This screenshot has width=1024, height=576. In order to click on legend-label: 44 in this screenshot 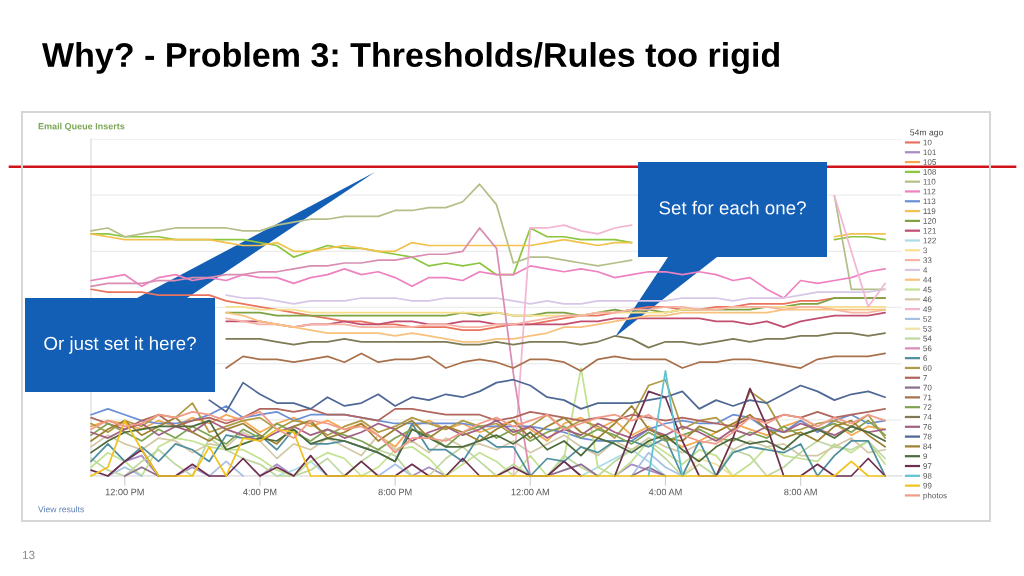, I will do `click(927, 279)`.